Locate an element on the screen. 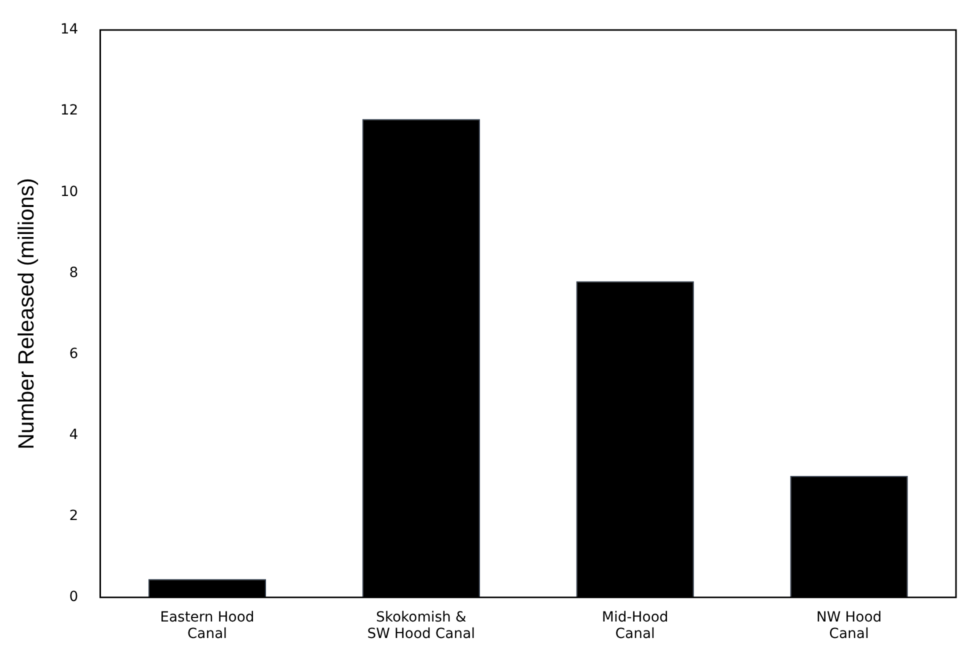  x-tick-label: Mid-Hood Canal is located at coordinates (635, 625).